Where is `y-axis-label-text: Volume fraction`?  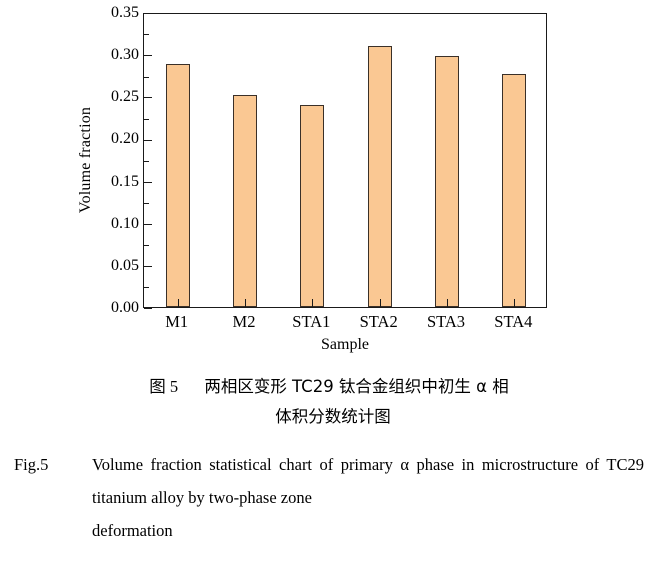 y-axis-label-text: Volume fraction is located at coordinates (85, 160).